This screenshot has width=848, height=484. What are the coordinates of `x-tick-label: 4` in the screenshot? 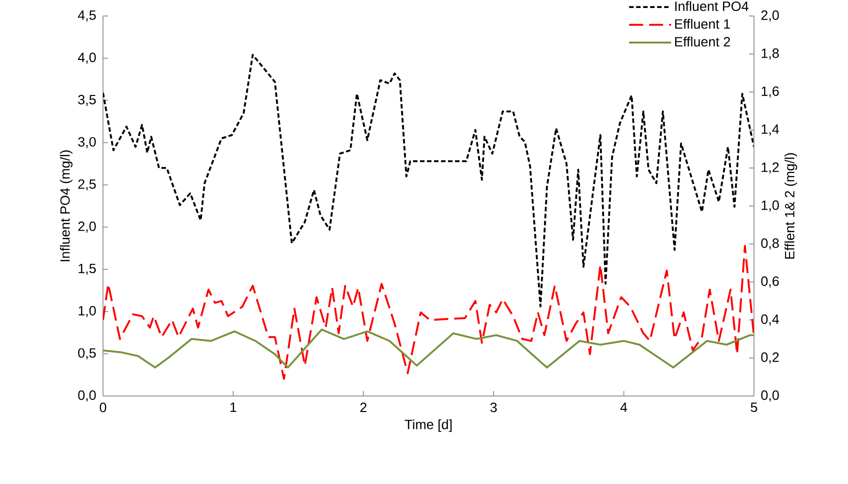 It's located at (624, 407).